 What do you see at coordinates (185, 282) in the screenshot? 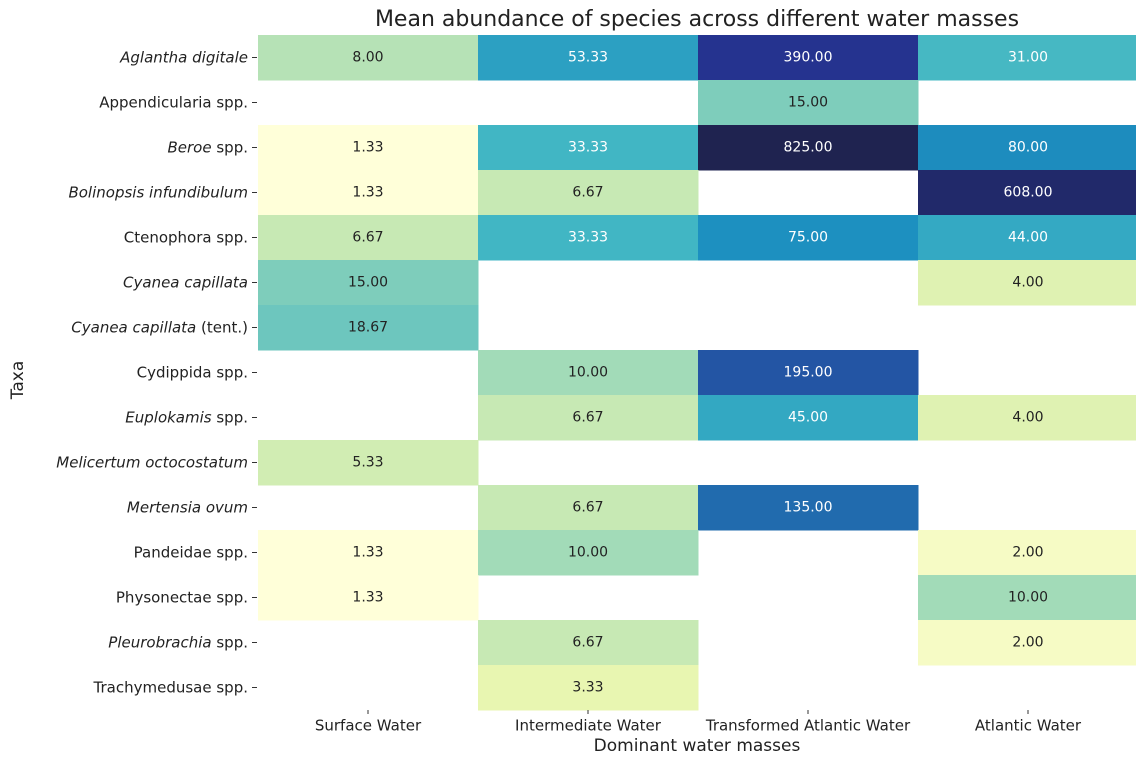
I see `y-tick-label: Cyanea capillata` at bounding box center [185, 282].